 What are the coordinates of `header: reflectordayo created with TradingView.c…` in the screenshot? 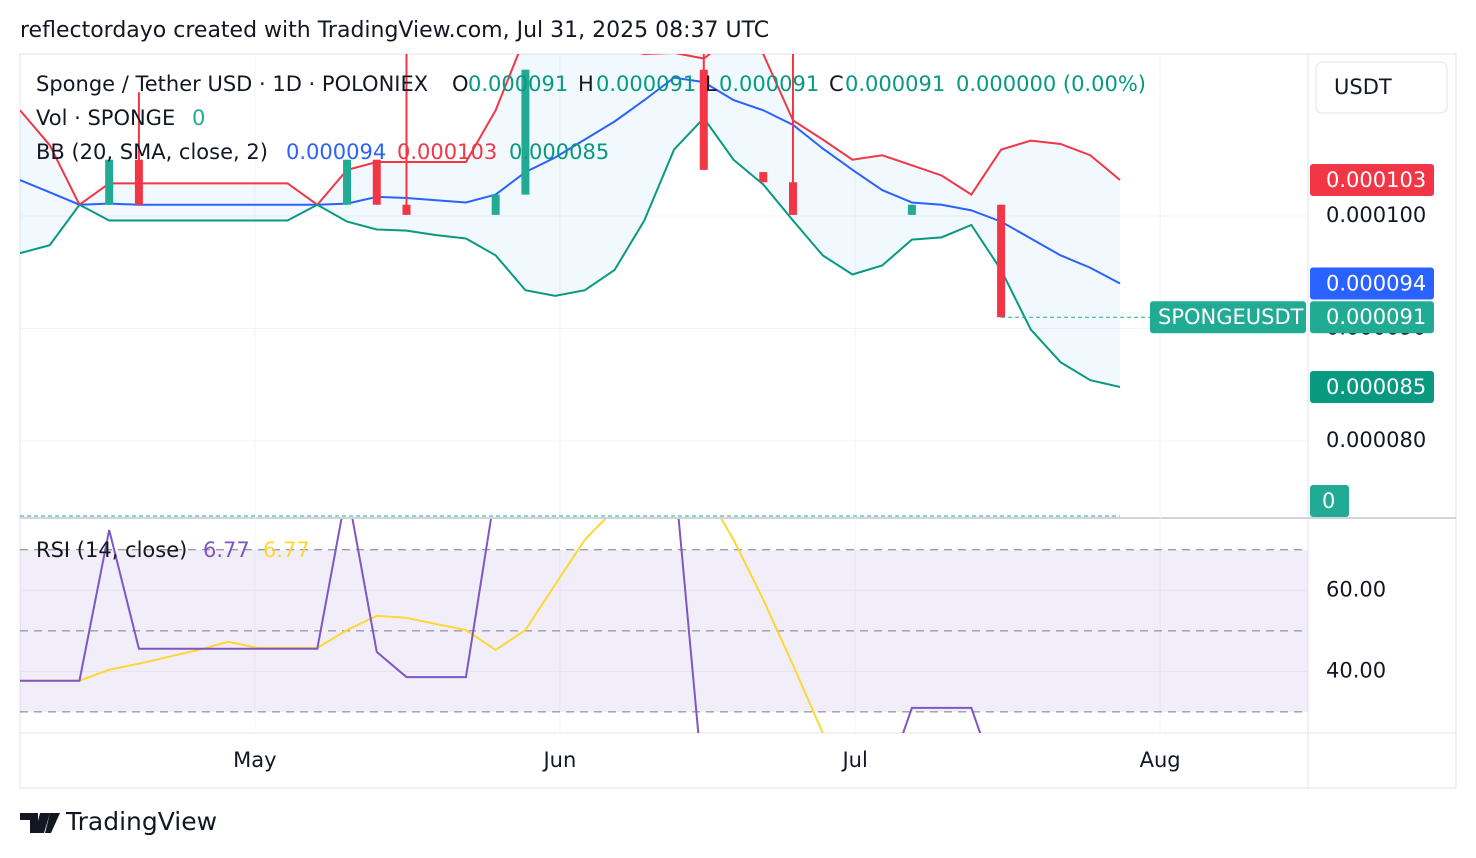 It's located at (394, 30).